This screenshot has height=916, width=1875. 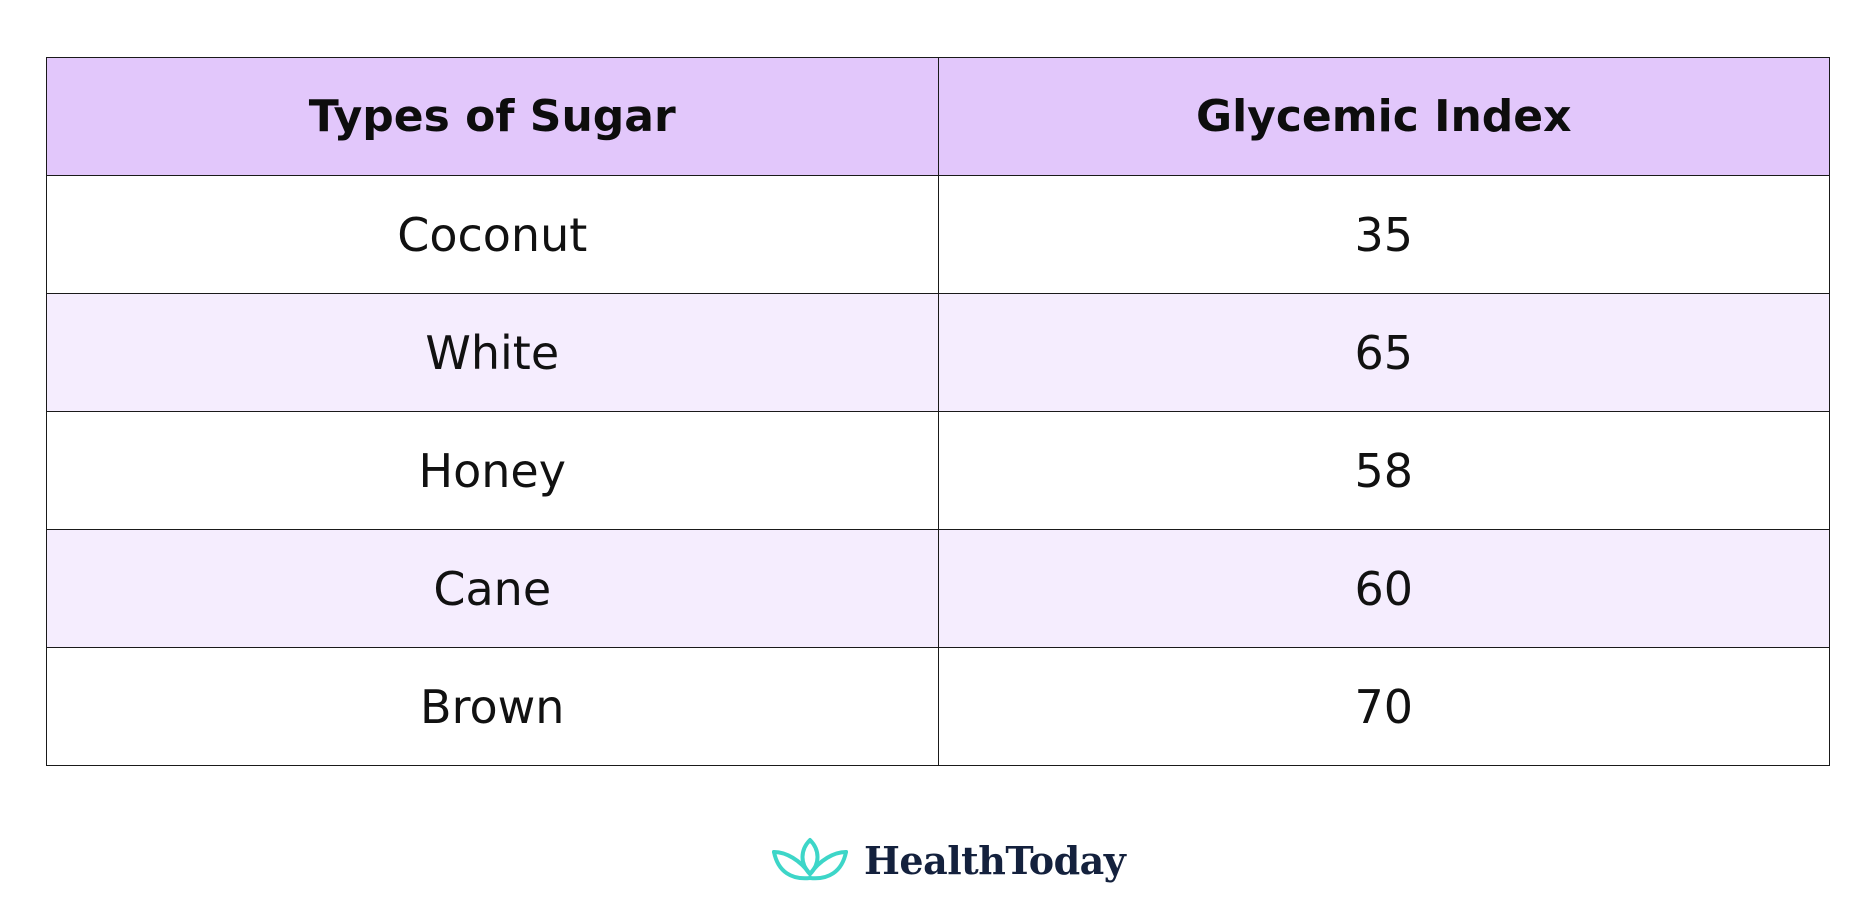 I want to click on glycemic-index-cell: 60, so click(x=1383, y=588).